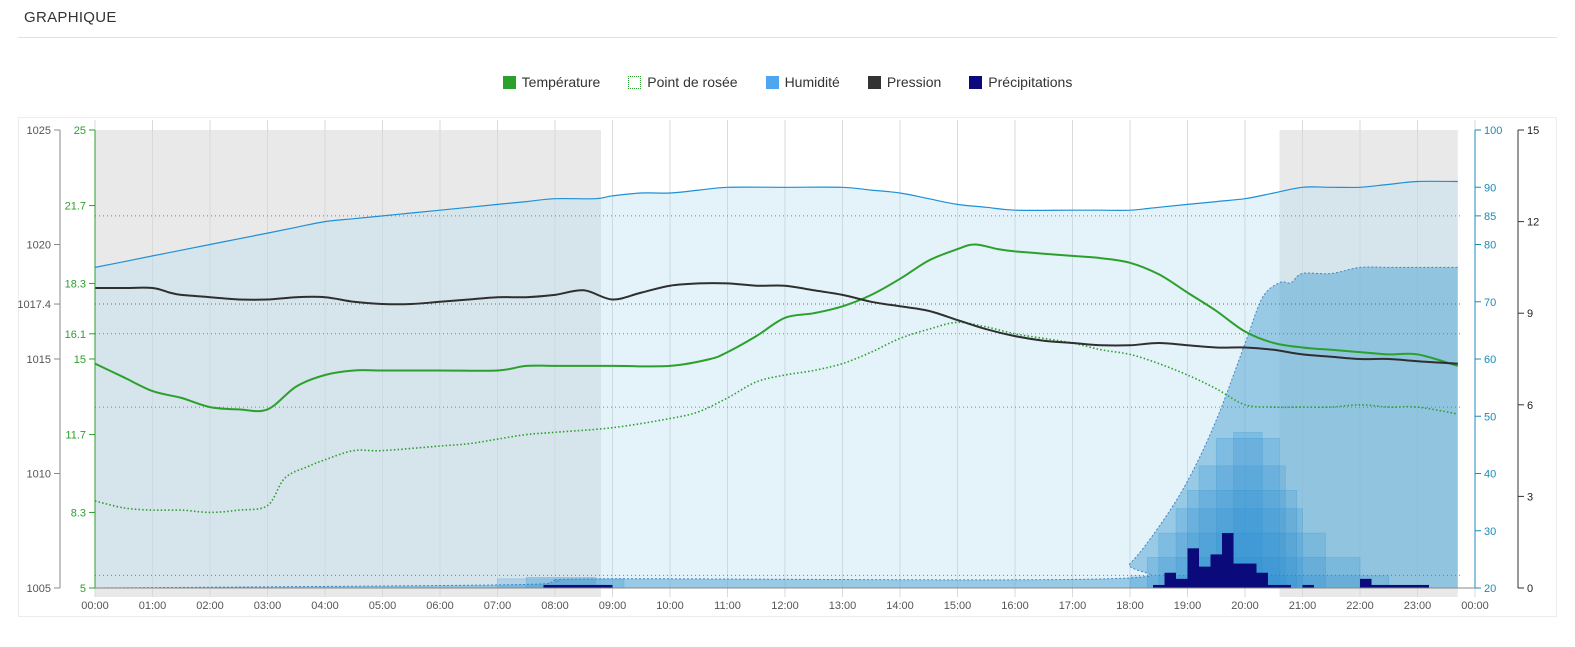 This screenshot has height=647, width=1575. Describe the element at coordinates (1248, 510) in the screenshot. I see `rain-ensemble-box` at that location.